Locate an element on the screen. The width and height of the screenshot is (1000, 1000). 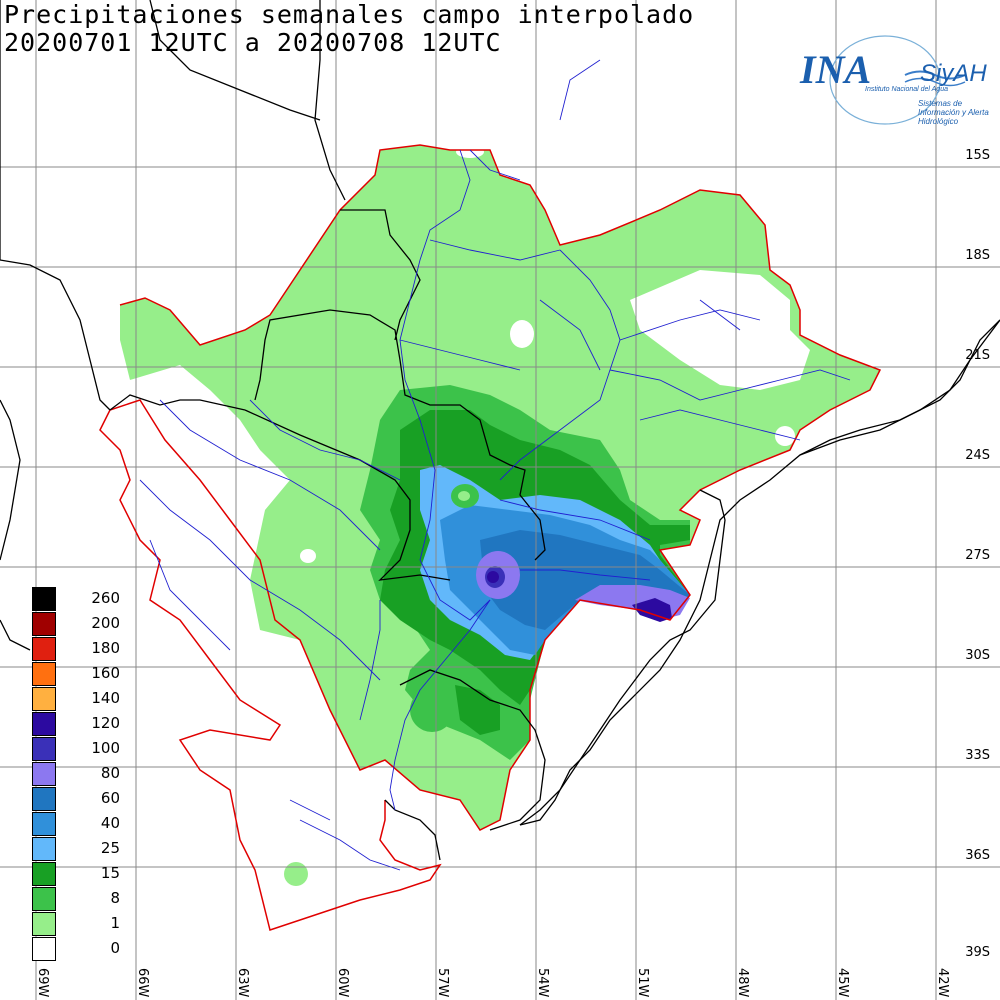
precip-zone-15mm is located at coordinates (477, 710).